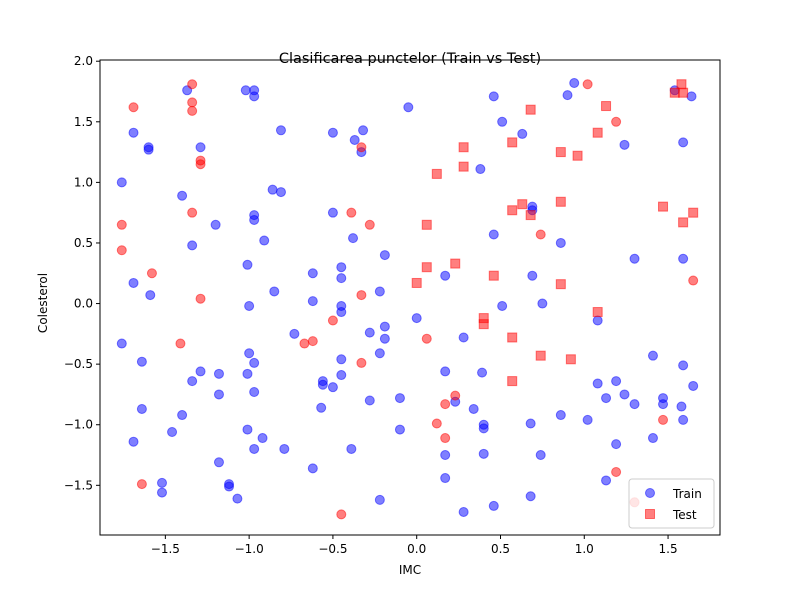 The image size is (800, 600). I want to click on x-tick-label: 1.5, so click(668, 549).